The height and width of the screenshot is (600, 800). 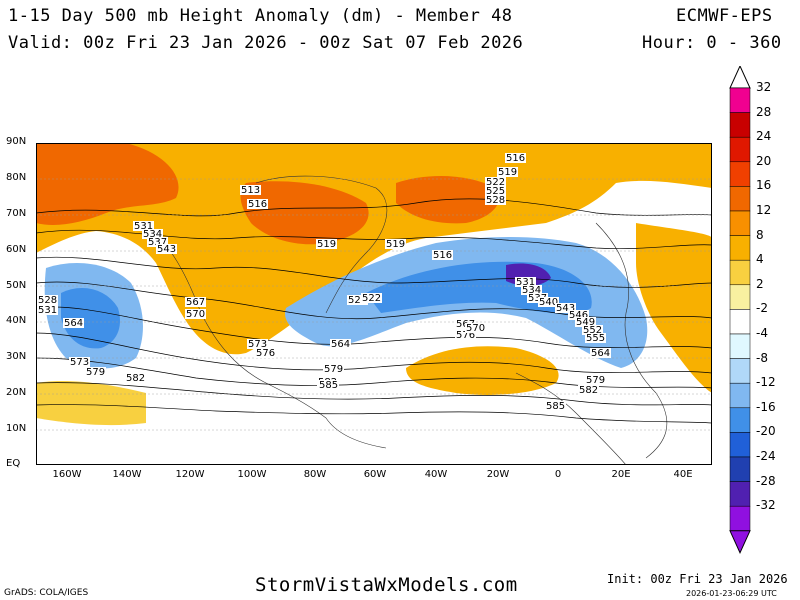 I want to click on lat-label: EQ, so click(x=13, y=463).